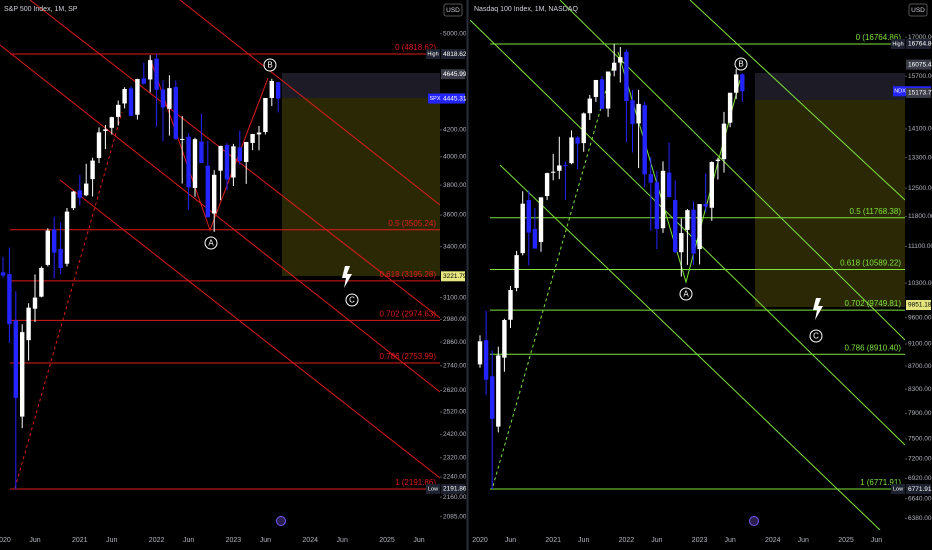 The width and height of the screenshot is (932, 550). I want to click on trend-dash, so click(553, 274).